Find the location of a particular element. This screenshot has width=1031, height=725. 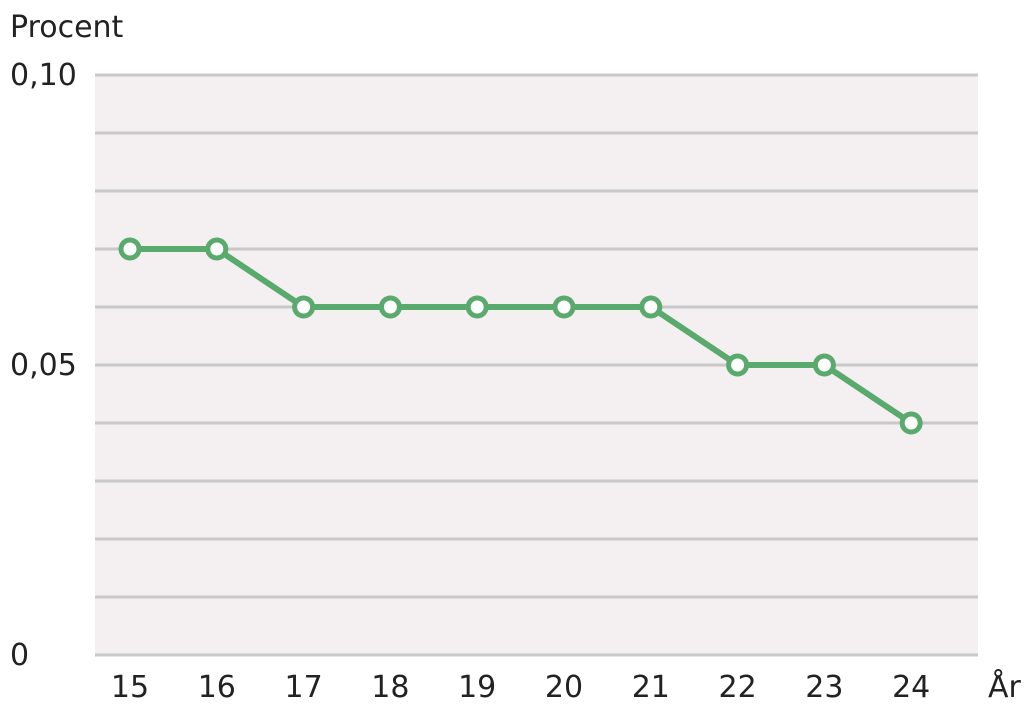

x-tick-label: 20 is located at coordinates (564, 687).